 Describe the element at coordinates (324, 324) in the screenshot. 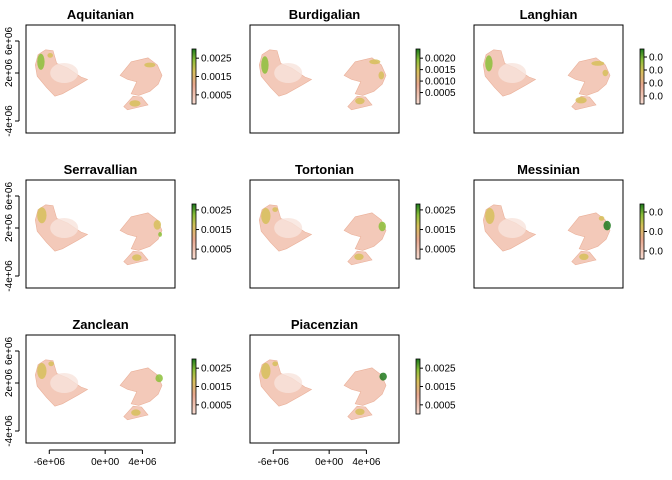

I see `panel-title: Piacenzian` at that location.